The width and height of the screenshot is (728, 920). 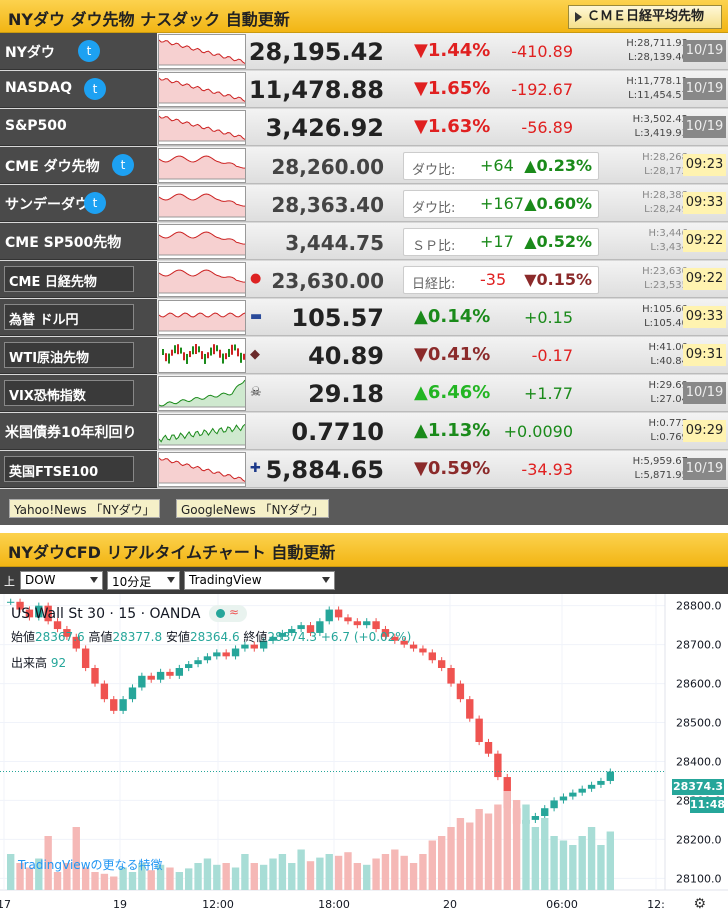 I want to click on source-select: TradingView, so click(x=259, y=580).